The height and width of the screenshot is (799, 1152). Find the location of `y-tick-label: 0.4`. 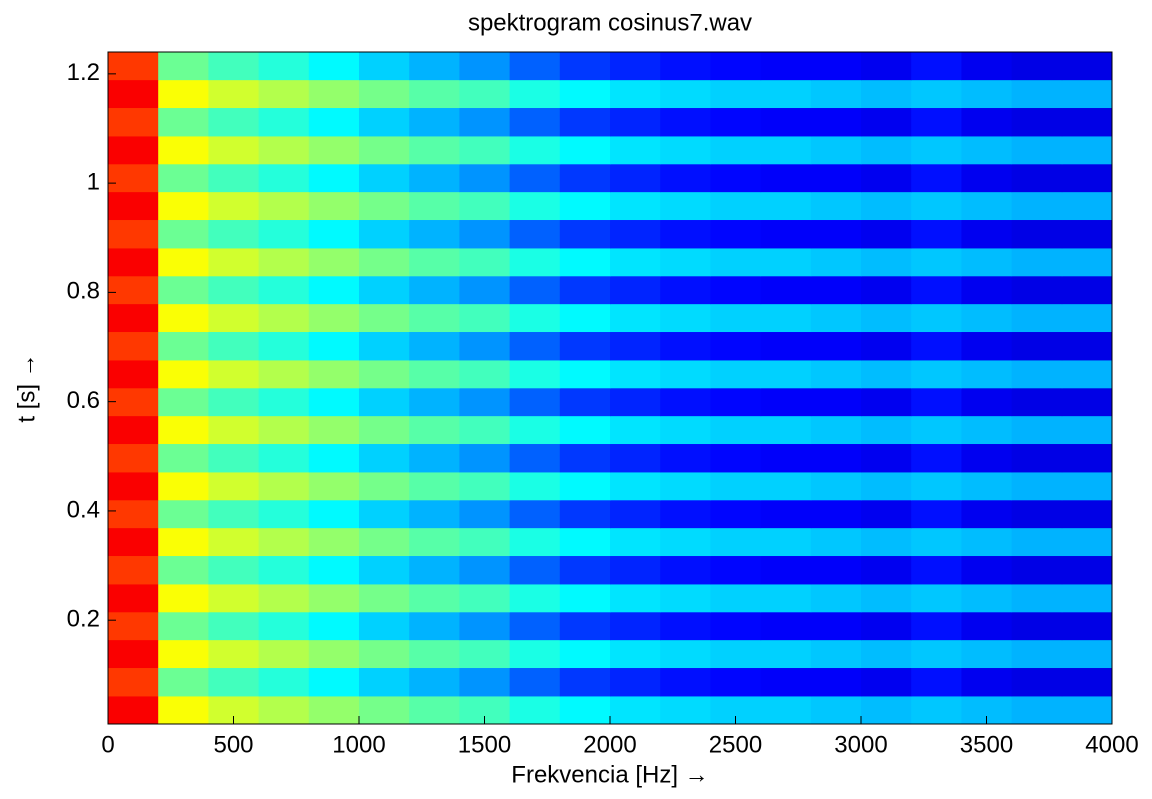

y-tick-label: 0.4 is located at coordinates (83, 509).